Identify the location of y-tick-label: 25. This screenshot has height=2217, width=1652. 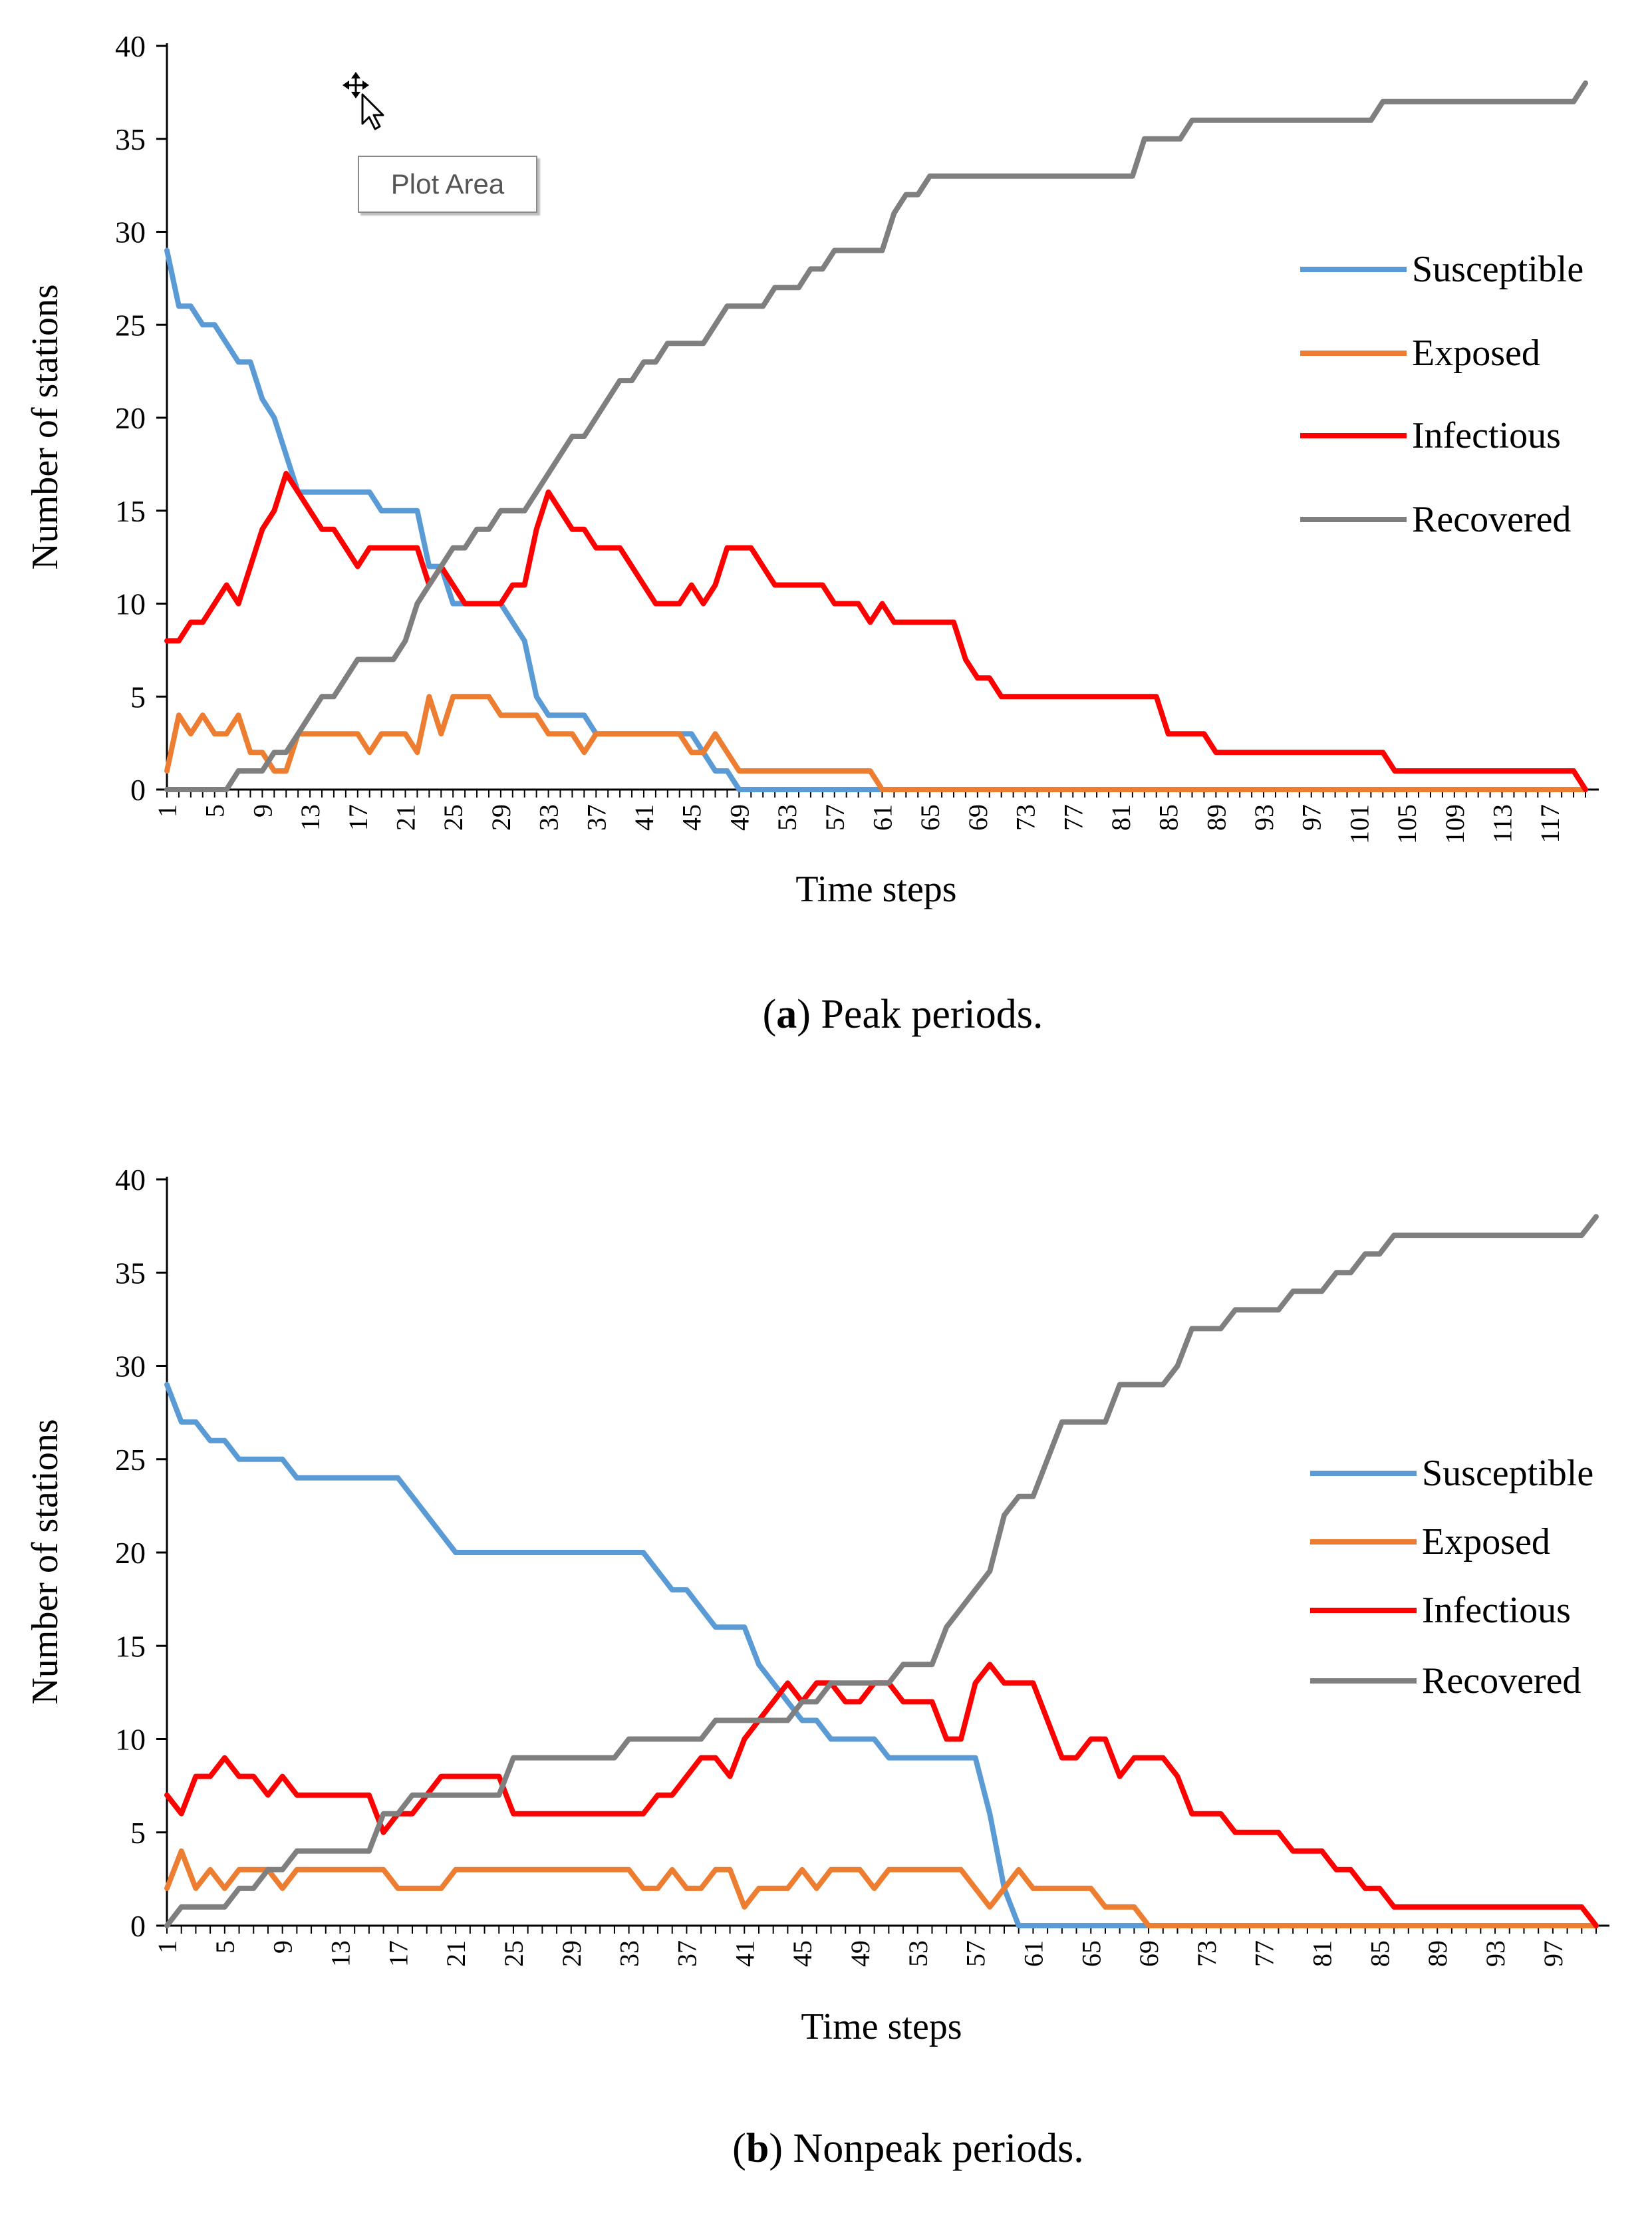
(130, 325).